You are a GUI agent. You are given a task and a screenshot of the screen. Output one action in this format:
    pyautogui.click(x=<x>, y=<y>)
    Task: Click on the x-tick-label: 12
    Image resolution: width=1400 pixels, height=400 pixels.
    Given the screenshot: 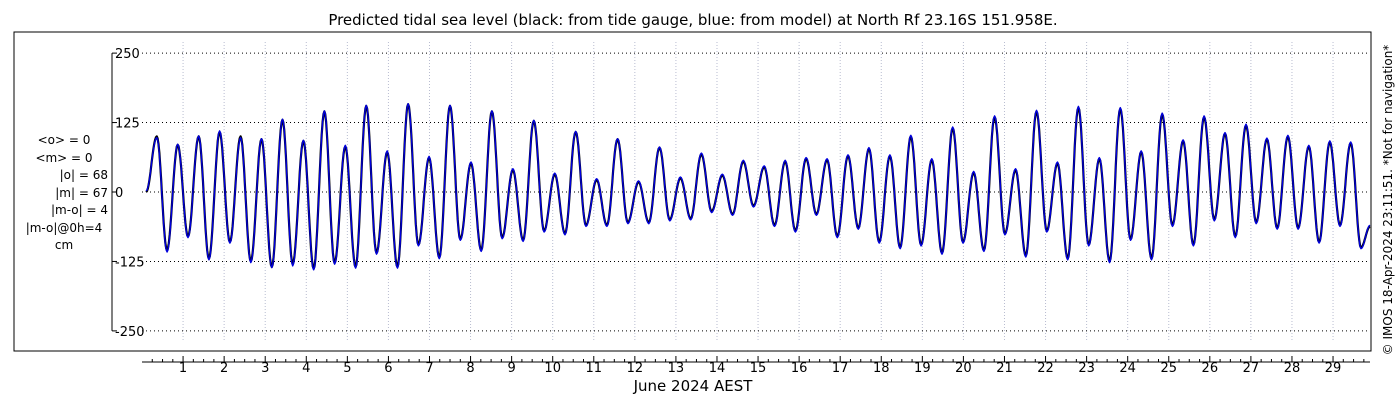 What is the action you would take?
    pyautogui.click(x=635, y=368)
    